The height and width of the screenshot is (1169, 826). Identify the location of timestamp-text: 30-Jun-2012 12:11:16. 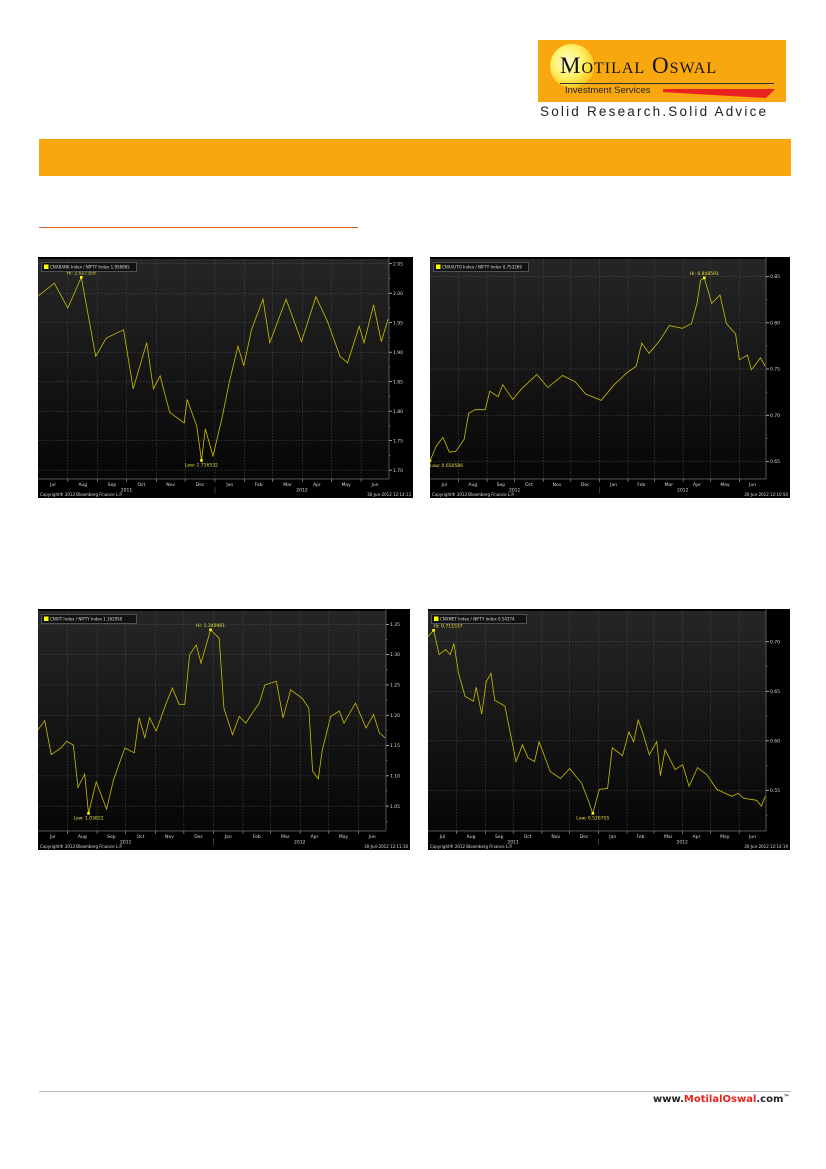
(386, 846).